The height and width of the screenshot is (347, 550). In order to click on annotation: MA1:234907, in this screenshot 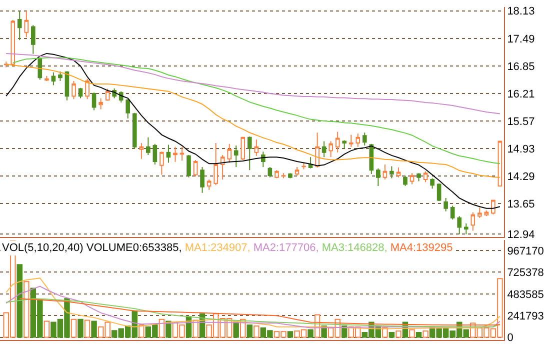, I will do `click(217, 248)`.